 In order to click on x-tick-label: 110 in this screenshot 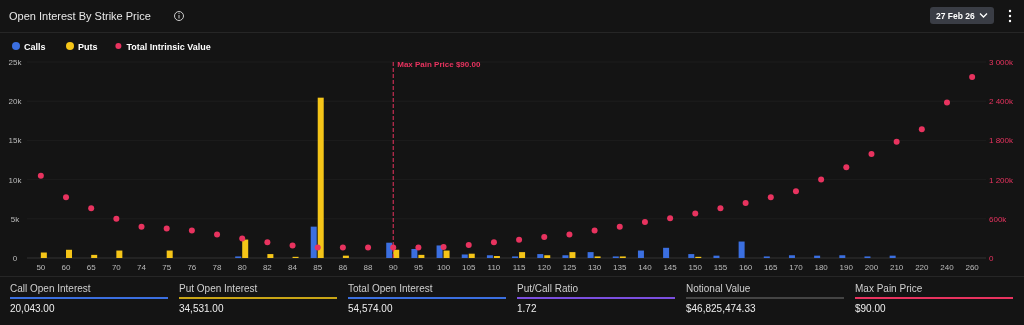, I will do `click(494, 267)`.